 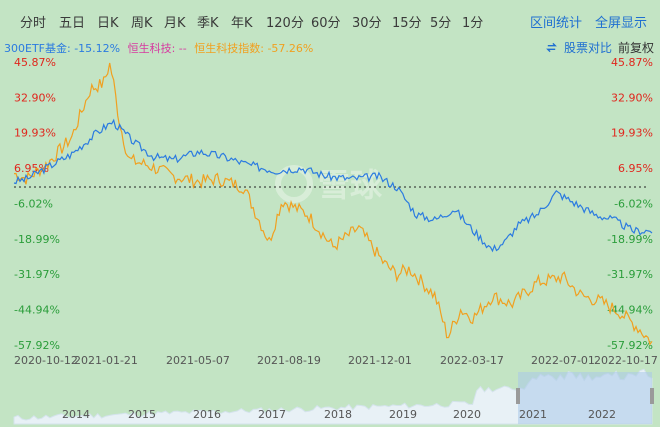 What do you see at coordinates (76, 414) in the screenshot?
I see `navigator-year: 2014` at bounding box center [76, 414].